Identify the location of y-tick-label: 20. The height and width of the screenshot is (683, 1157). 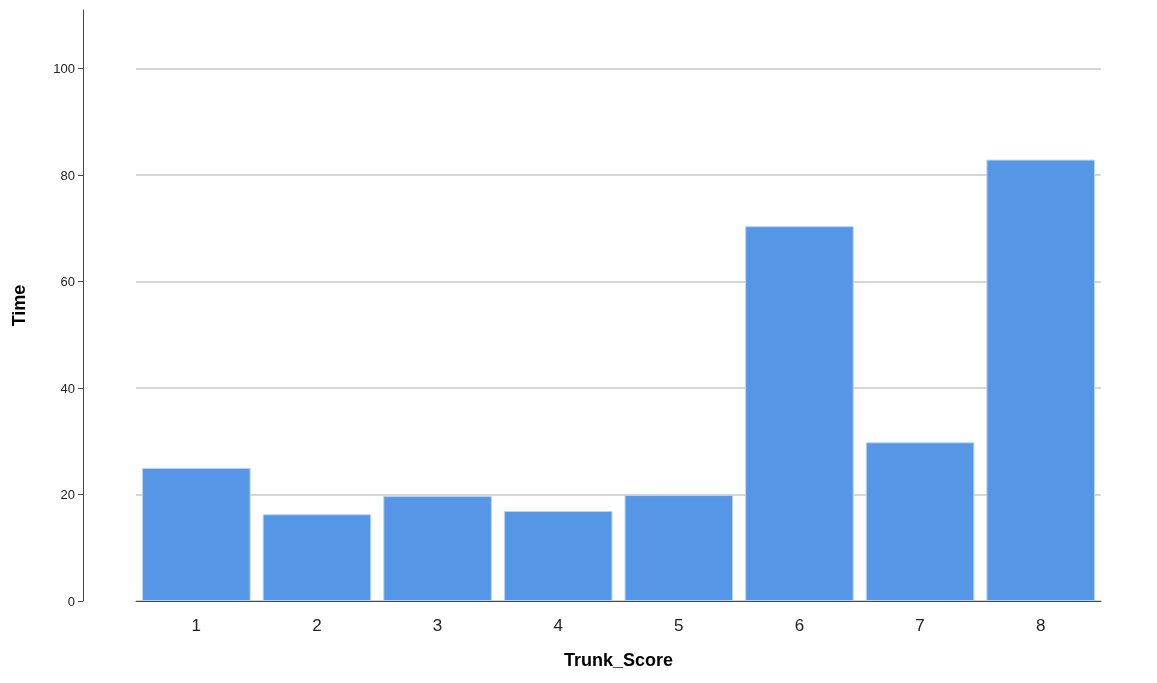
(67, 495).